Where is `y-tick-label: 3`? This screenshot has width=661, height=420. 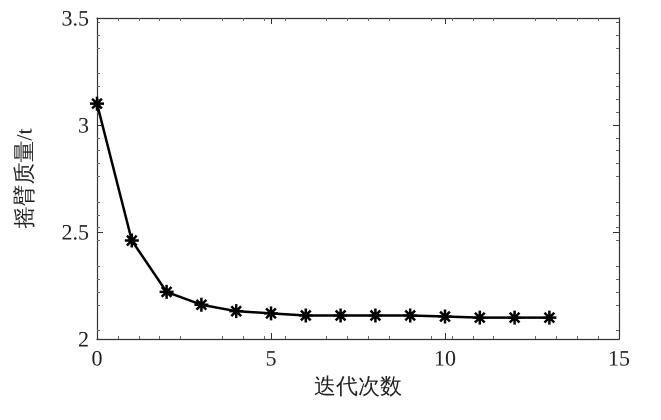
y-tick-label: 3 is located at coordinates (83, 125).